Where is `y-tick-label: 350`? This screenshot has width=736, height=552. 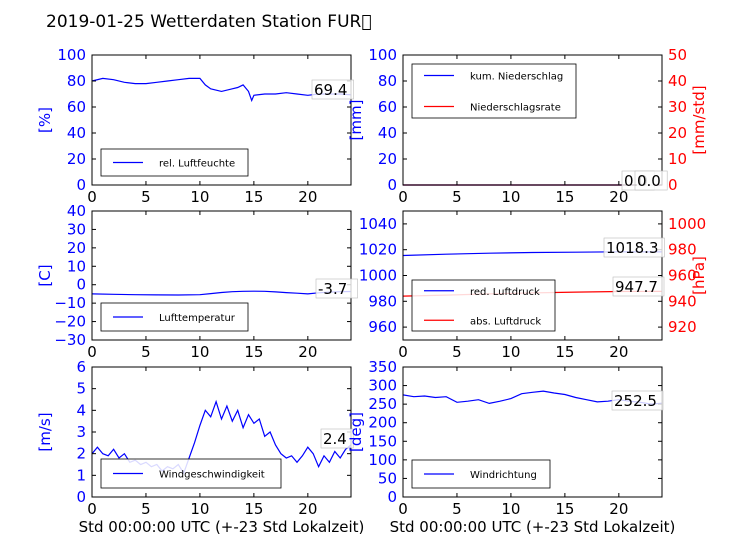 y-tick-label: 350 is located at coordinates (382, 367).